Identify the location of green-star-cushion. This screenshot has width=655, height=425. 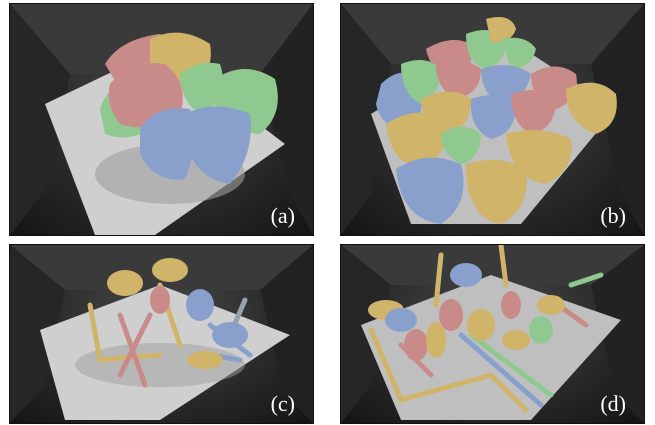
(461, 145).